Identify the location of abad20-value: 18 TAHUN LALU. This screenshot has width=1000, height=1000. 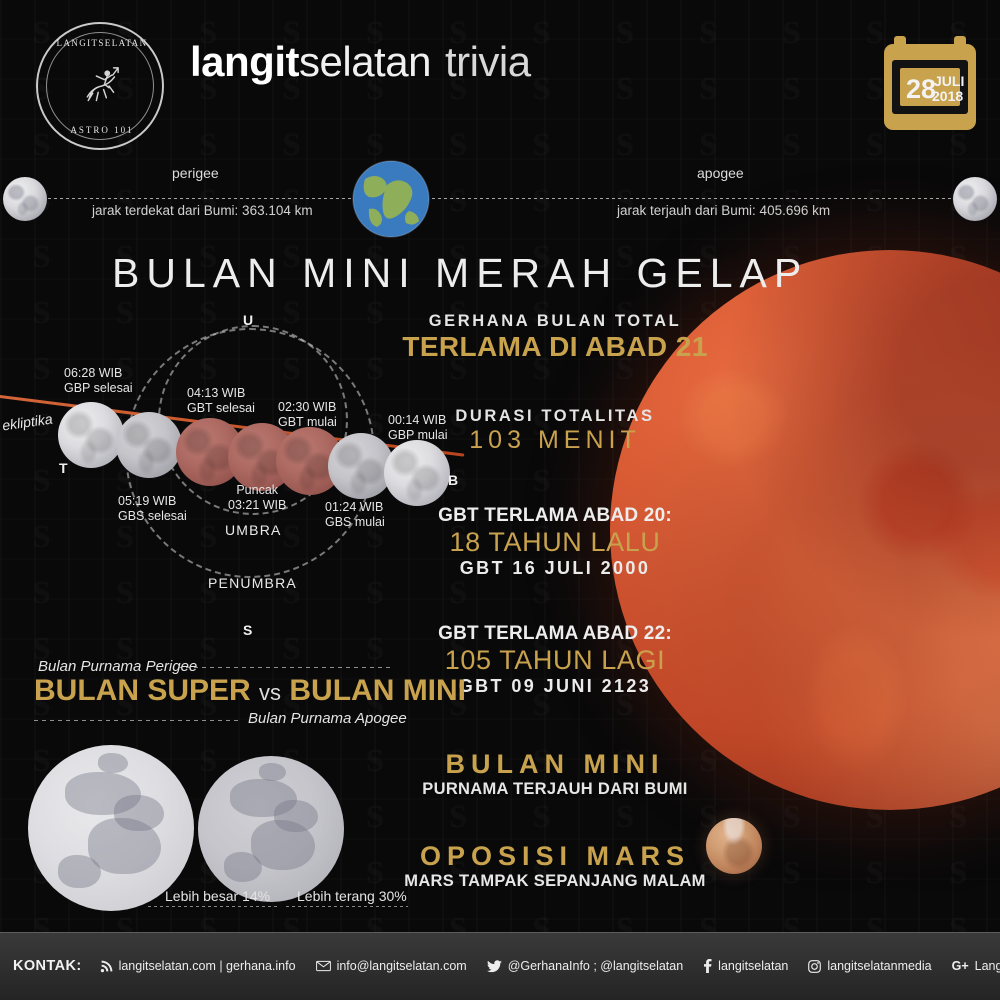
(555, 542).